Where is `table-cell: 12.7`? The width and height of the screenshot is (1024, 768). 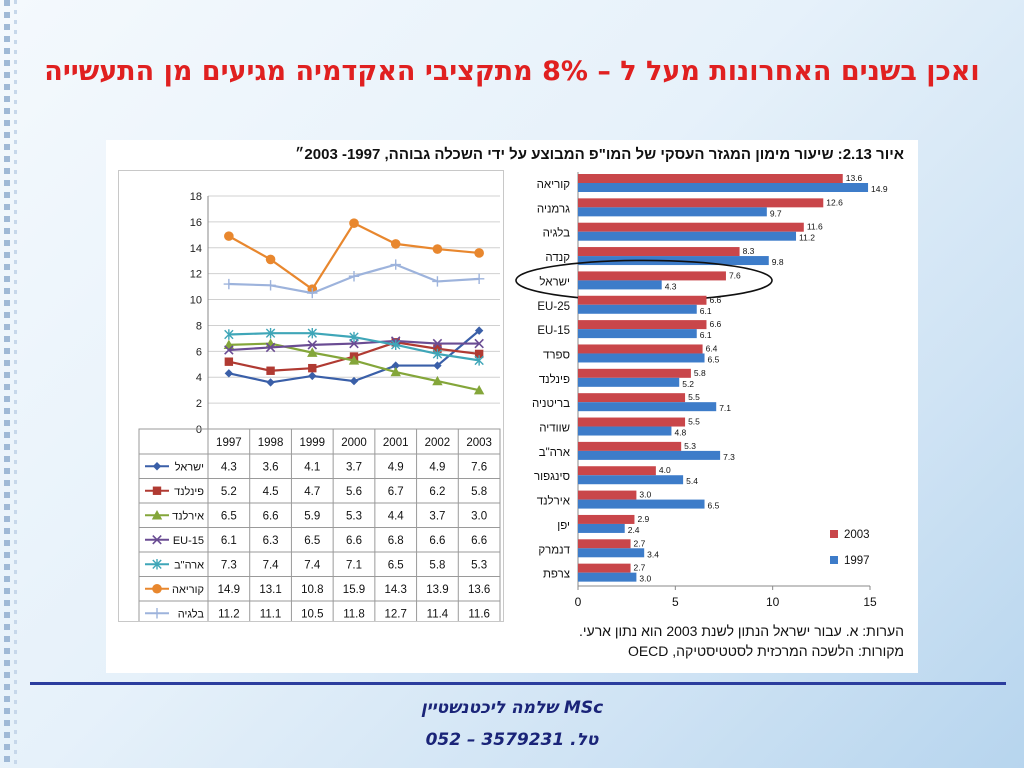 table-cell: 12.7 is located at coordinates (396, 614).